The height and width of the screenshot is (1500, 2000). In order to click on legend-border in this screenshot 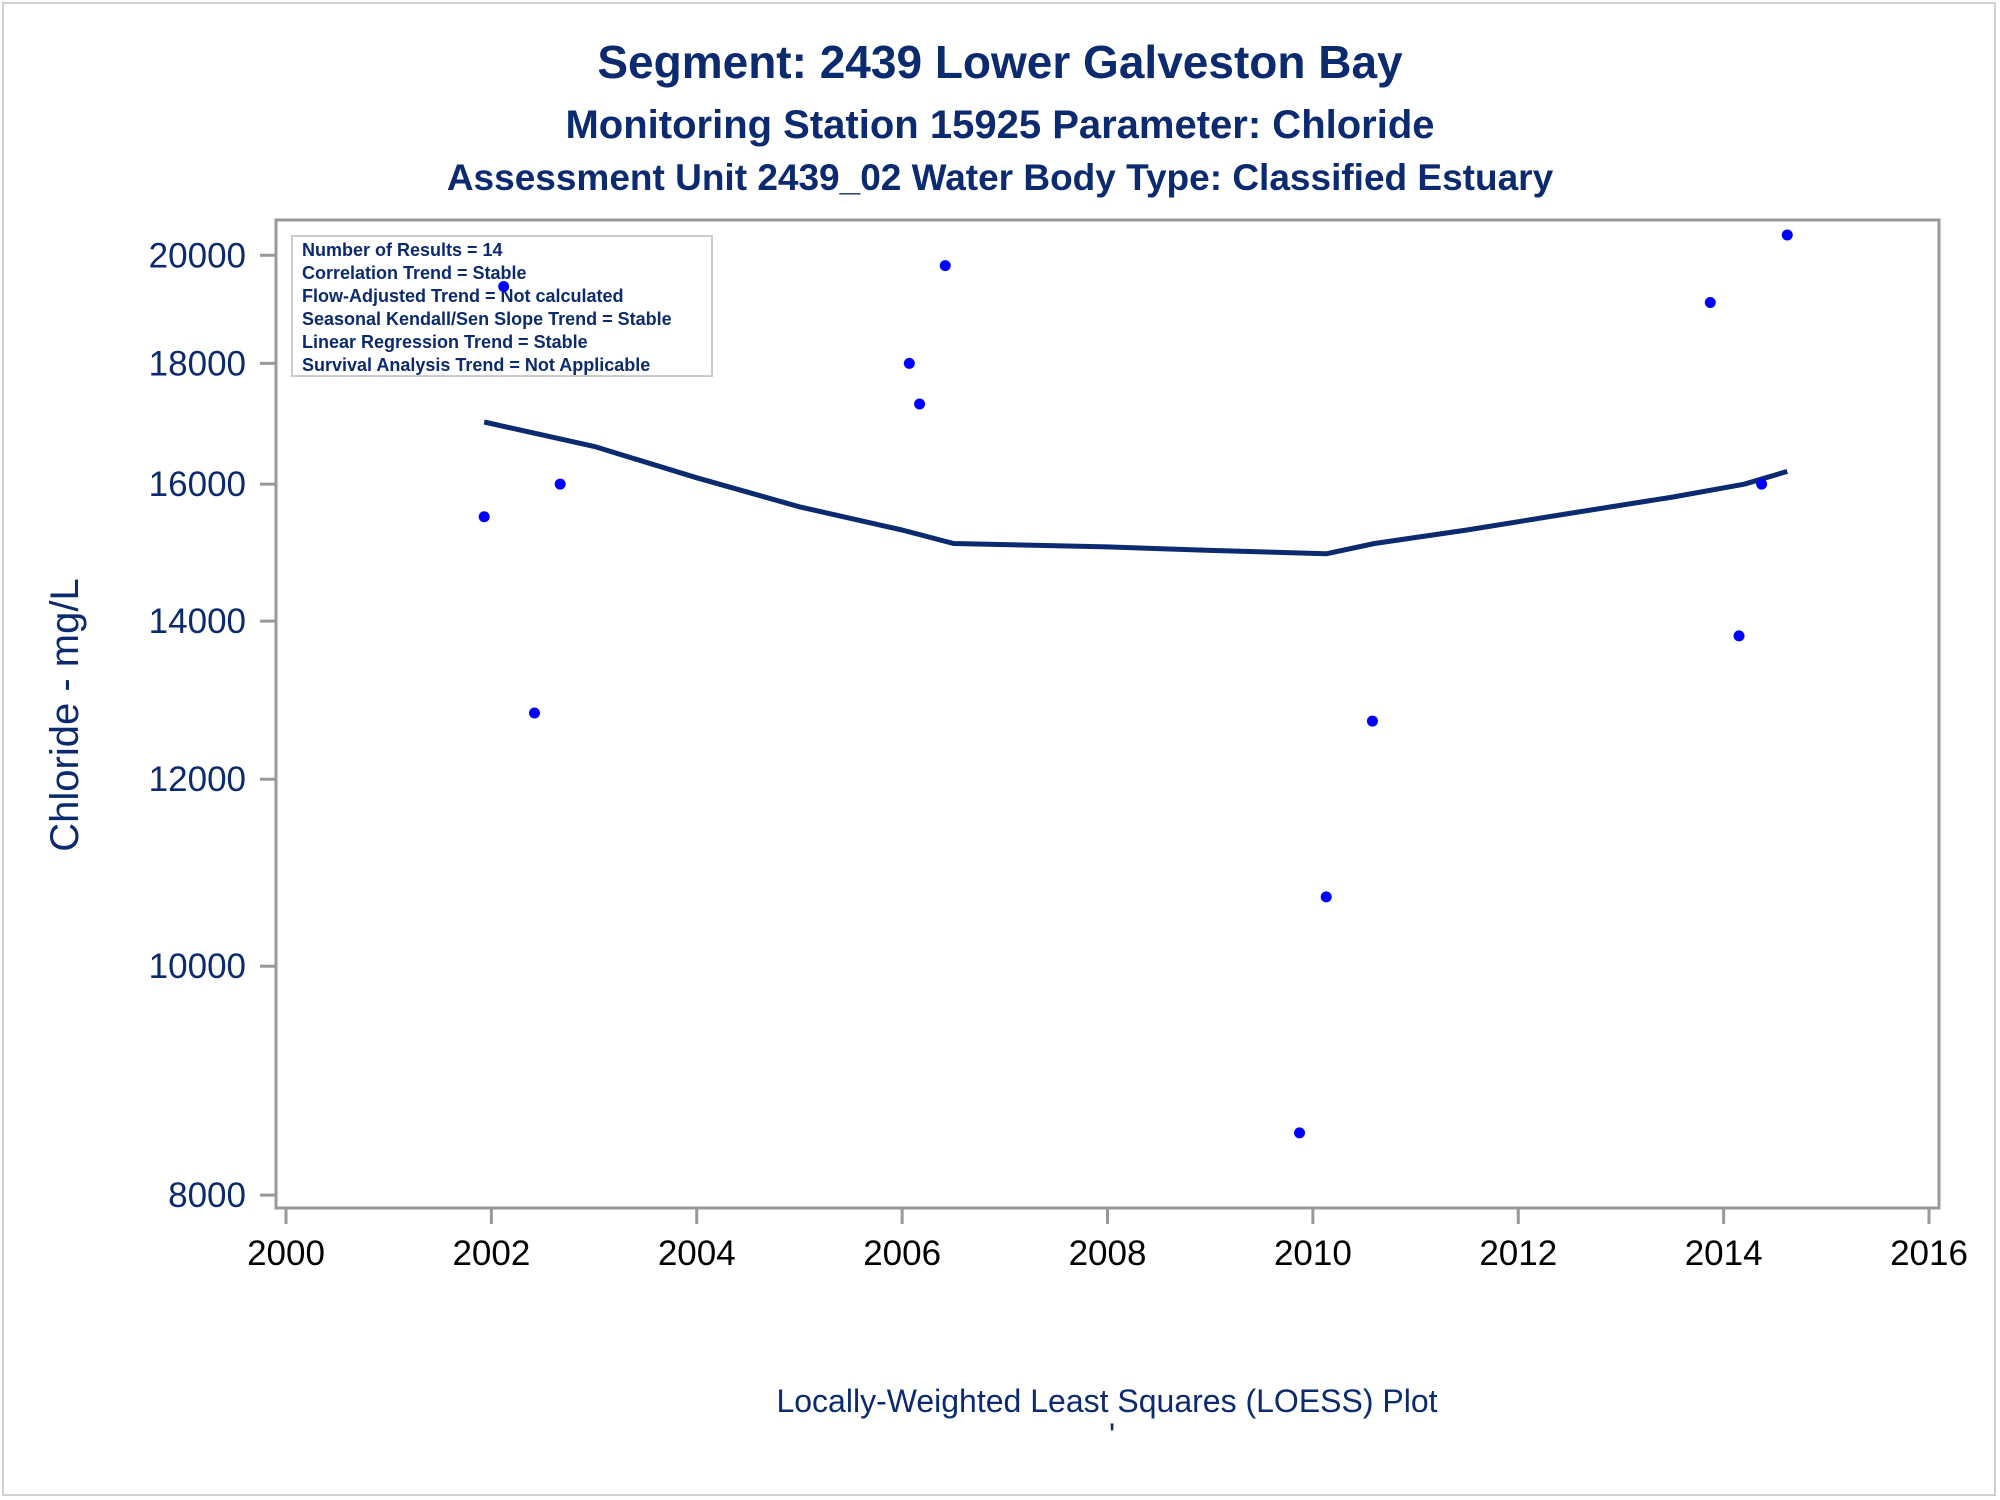, I will do `click(502, 306)`.